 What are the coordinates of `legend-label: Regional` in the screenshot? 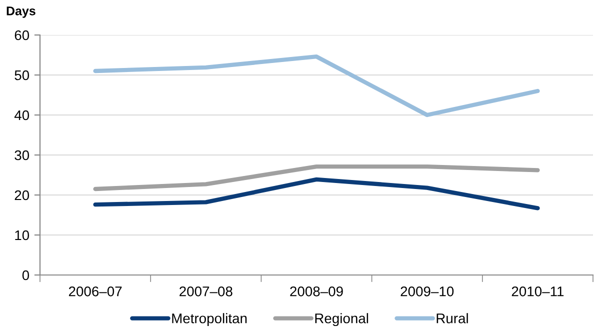 It's located at (341, 319).